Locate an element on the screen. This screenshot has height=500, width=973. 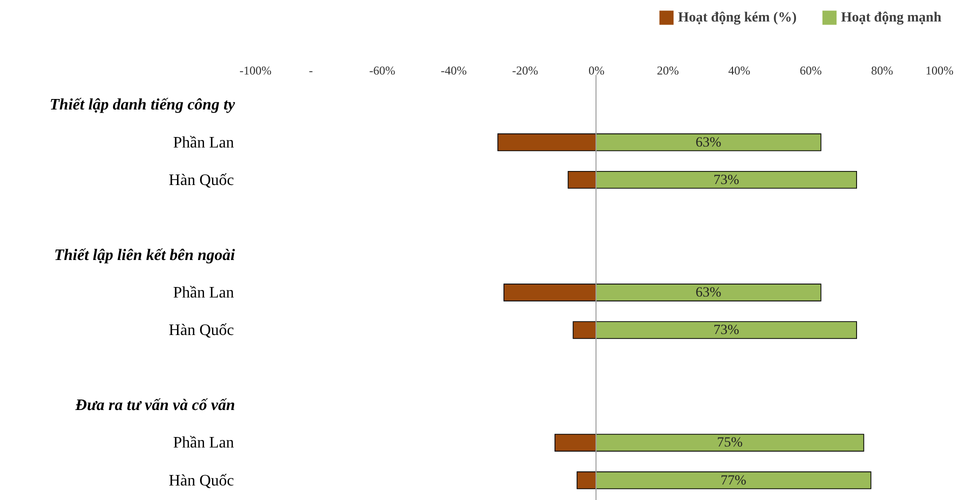
y-tick-label: Thiết lập danh tiếng công ty is located at coordinates (143, 105).